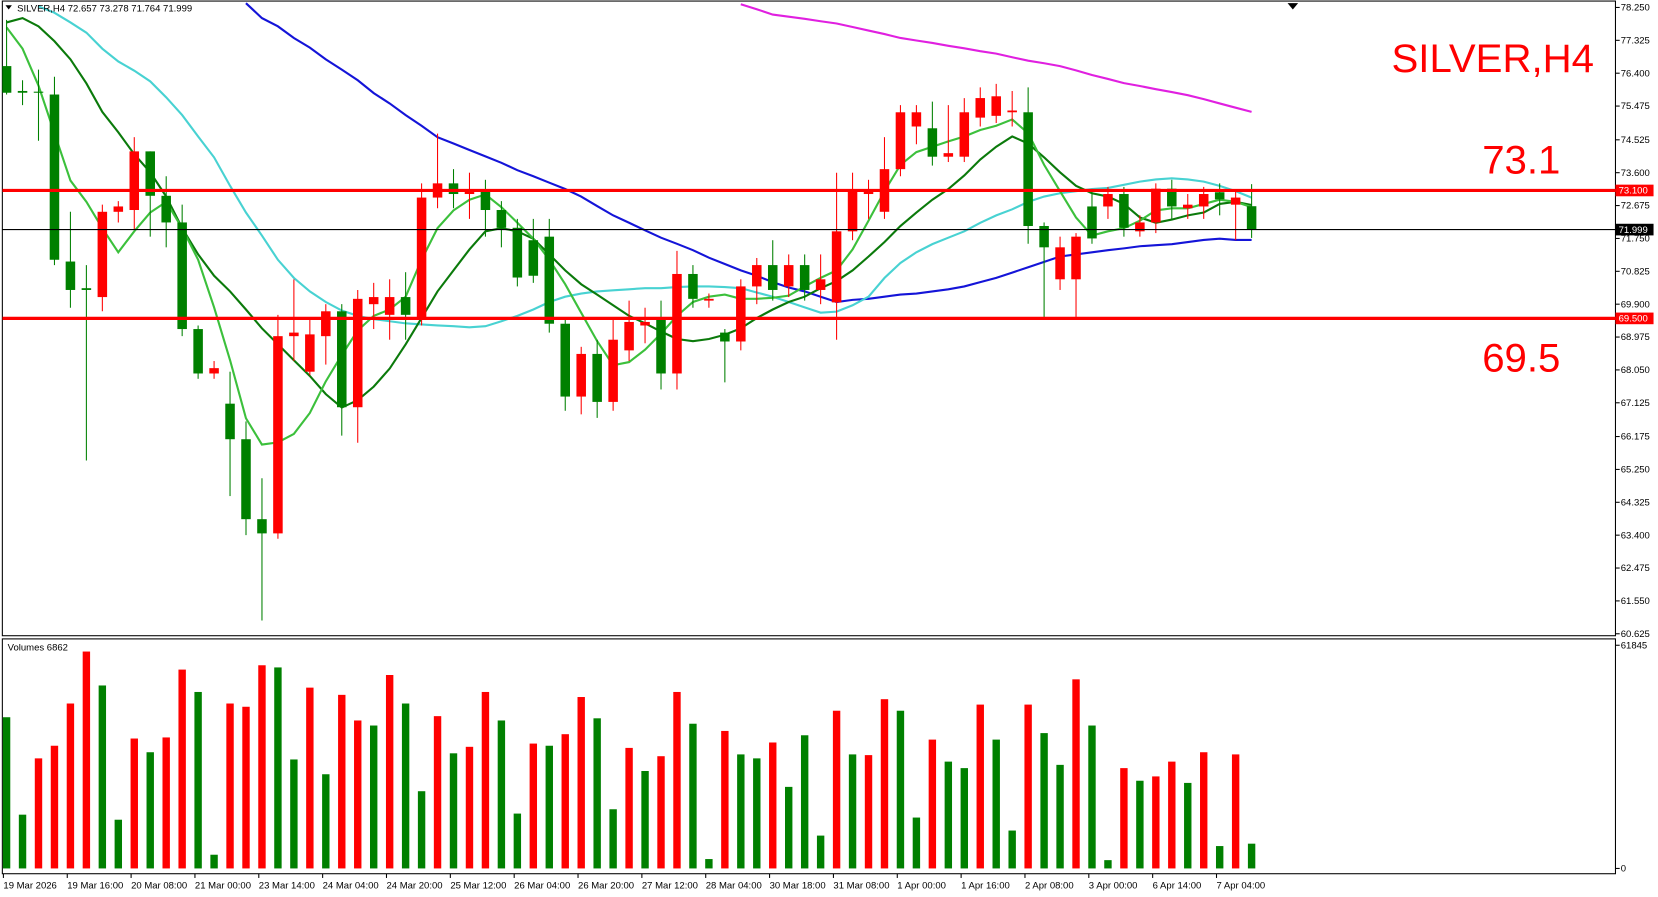  I want to click on last-price-label: 71.999, so click(1633, 230).